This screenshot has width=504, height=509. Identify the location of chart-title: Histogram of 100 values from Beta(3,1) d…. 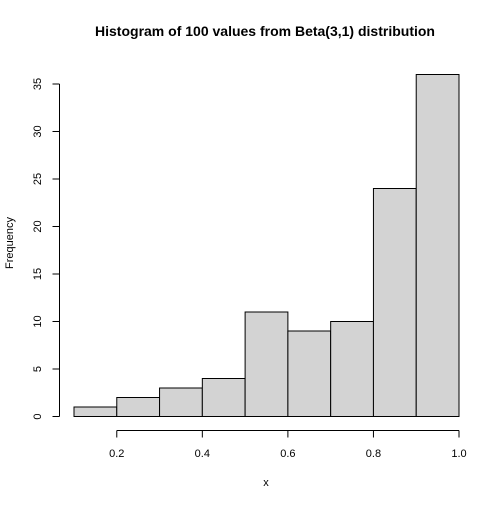
(265, 31).